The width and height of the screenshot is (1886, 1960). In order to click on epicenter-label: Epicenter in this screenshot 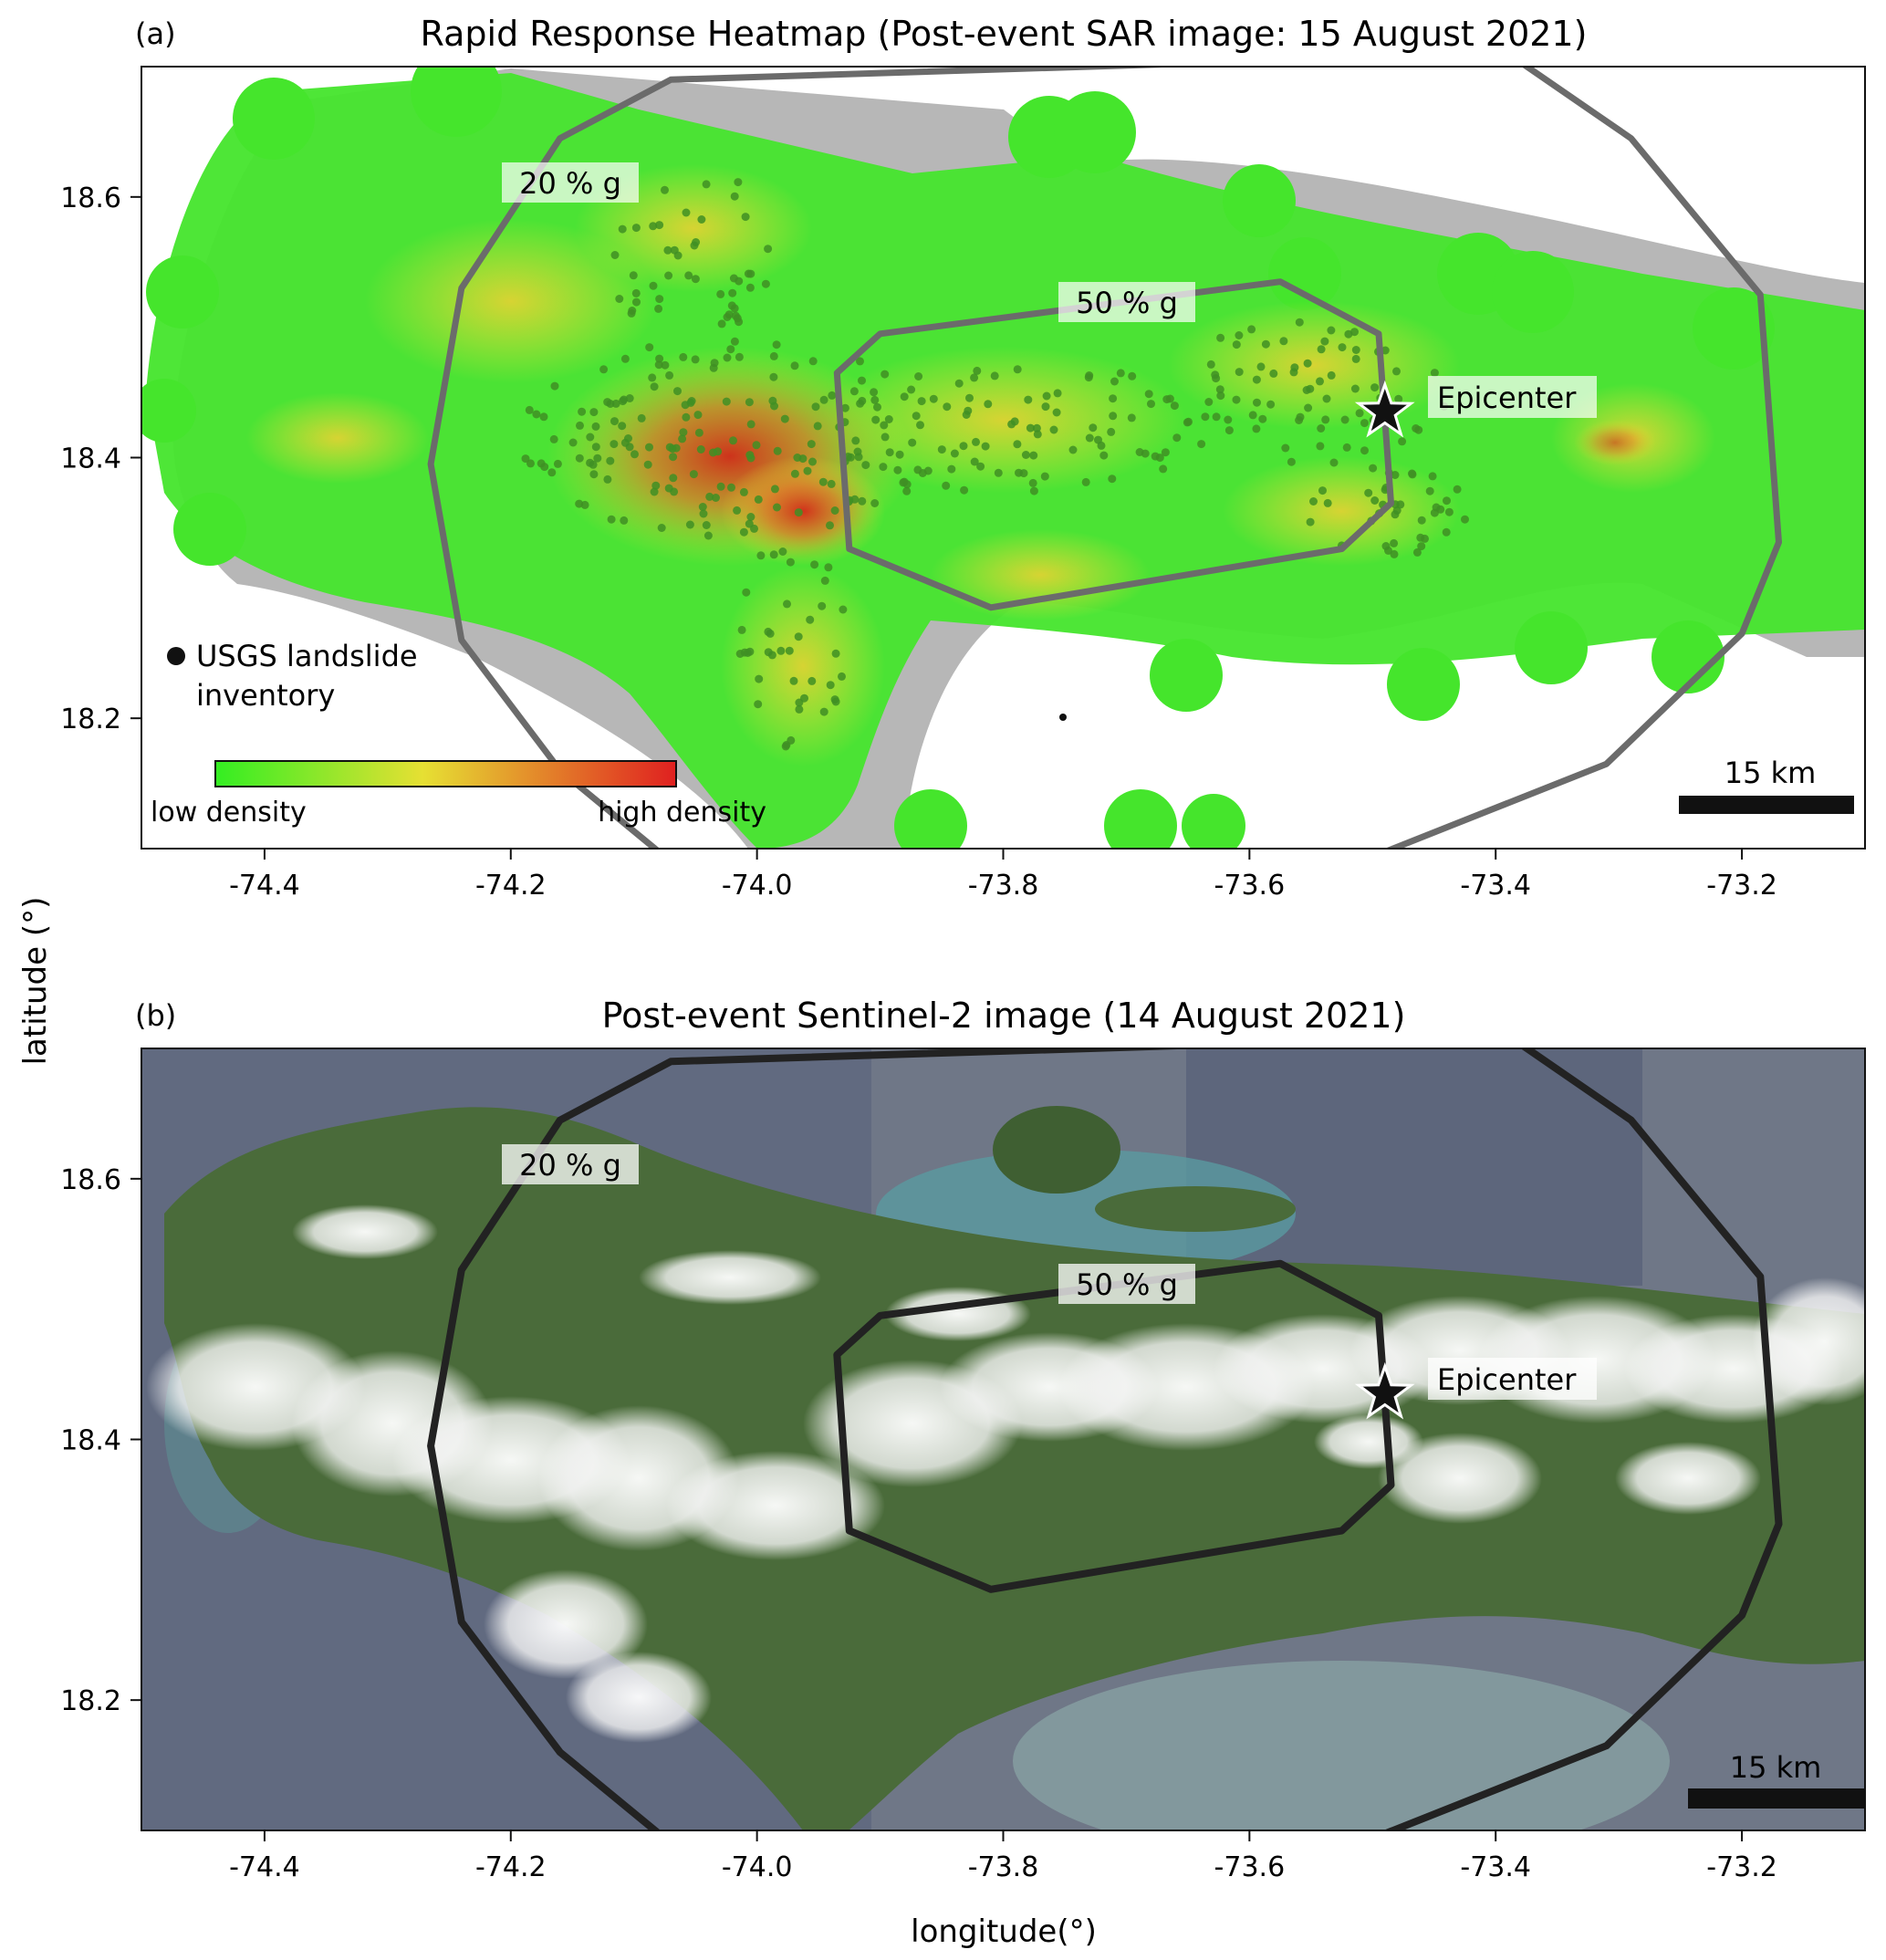, I will do `click(1507, 1379)`.